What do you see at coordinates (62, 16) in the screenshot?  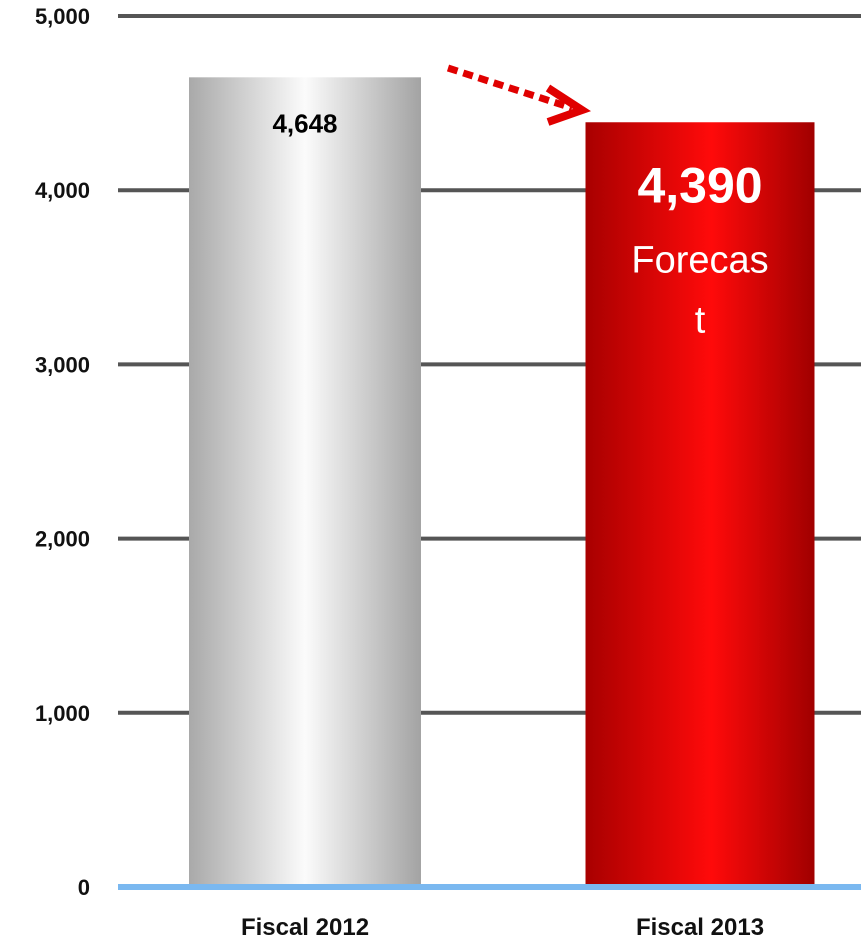 I see `y-tick-label-5000: 5,000` at bounding box center [62, 16].